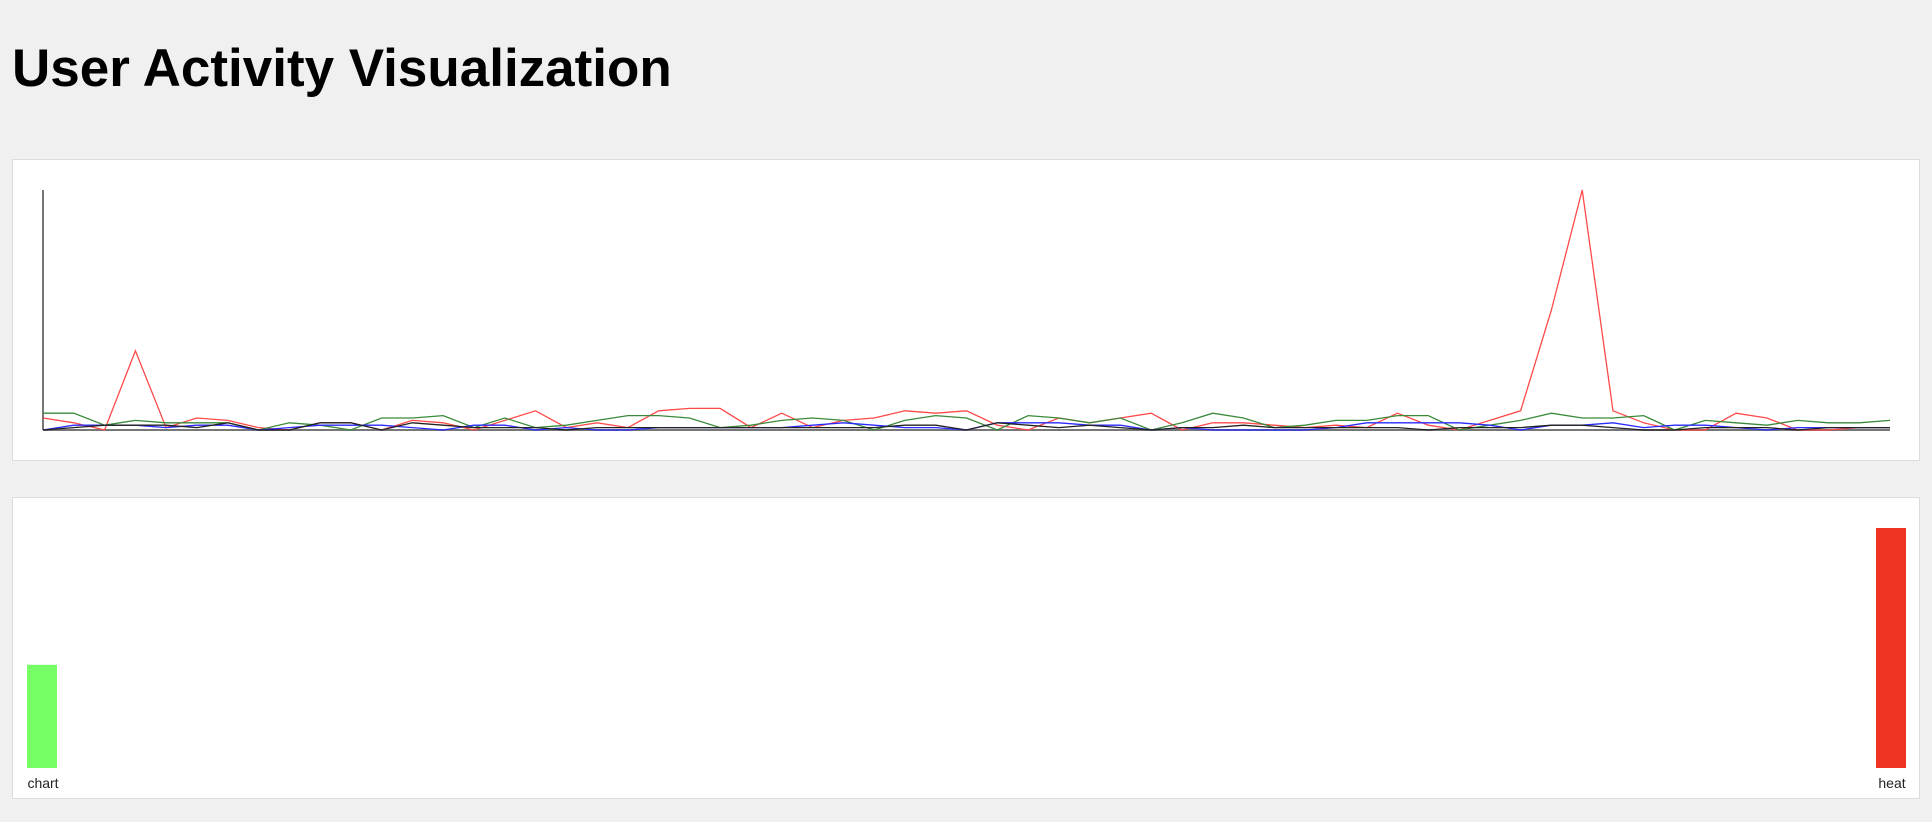 This screenshot has width=1932, height=822. What do you see at coordinates (1891, 783) in the screenshot?
I see `bar-label-heat: heat` at bounding box center [1891, 783].